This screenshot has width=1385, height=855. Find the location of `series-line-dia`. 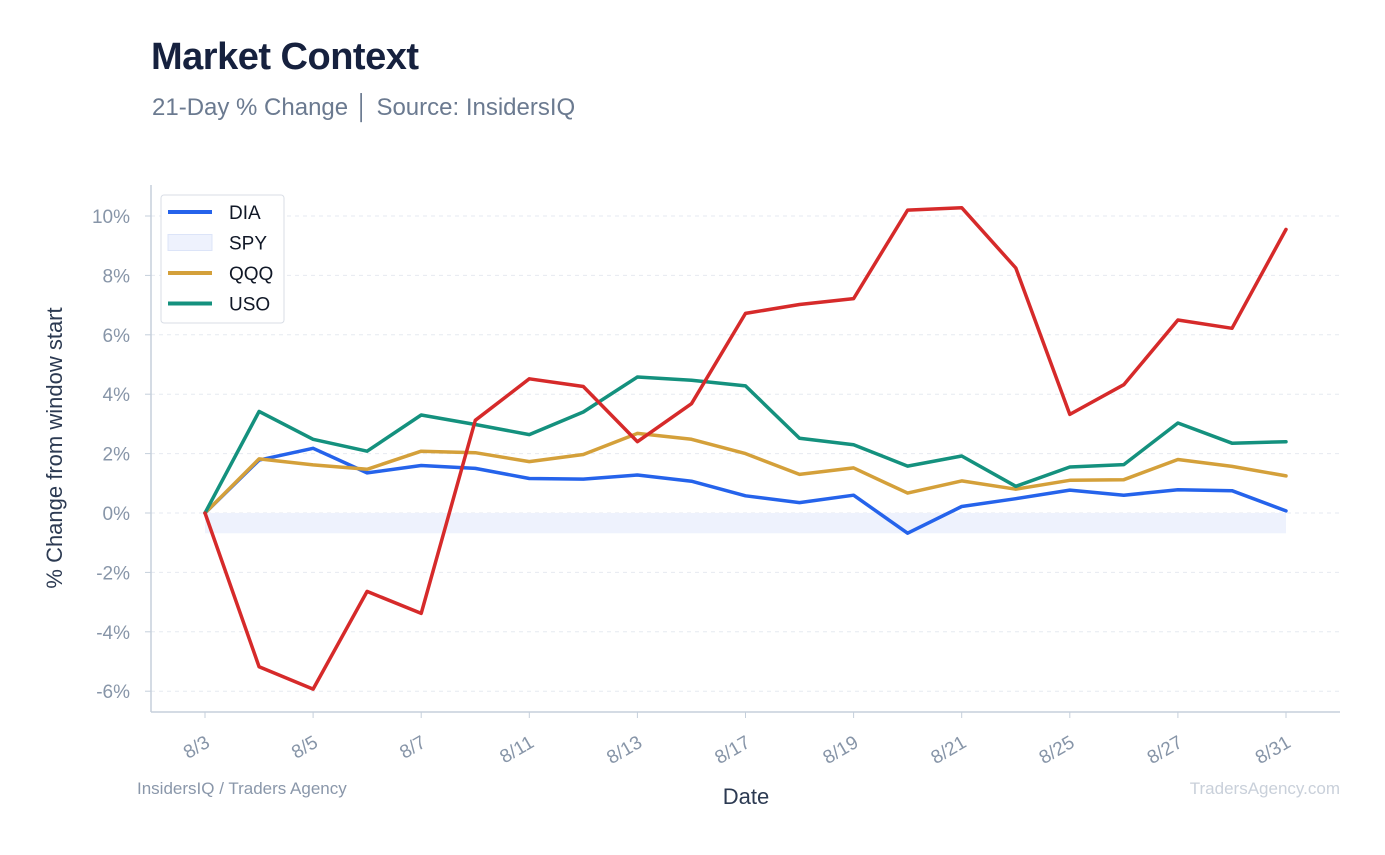

series-line-dia is located at coordinates (745, 490).